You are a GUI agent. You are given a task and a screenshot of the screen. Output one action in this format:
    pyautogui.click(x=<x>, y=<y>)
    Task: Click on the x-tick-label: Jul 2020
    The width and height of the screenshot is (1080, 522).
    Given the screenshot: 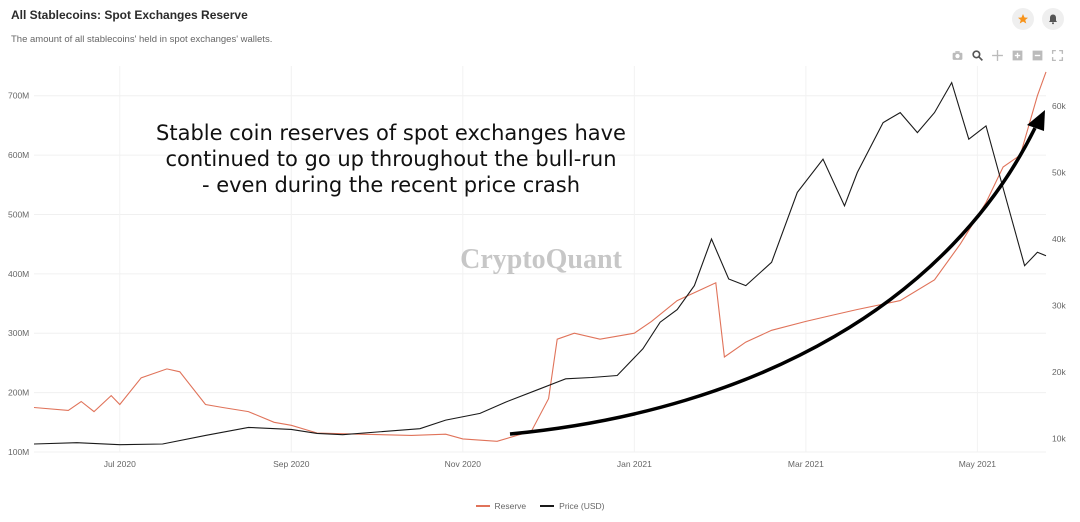 What is the action you would take?
    pyautogui.click(x=120, y=464)
    